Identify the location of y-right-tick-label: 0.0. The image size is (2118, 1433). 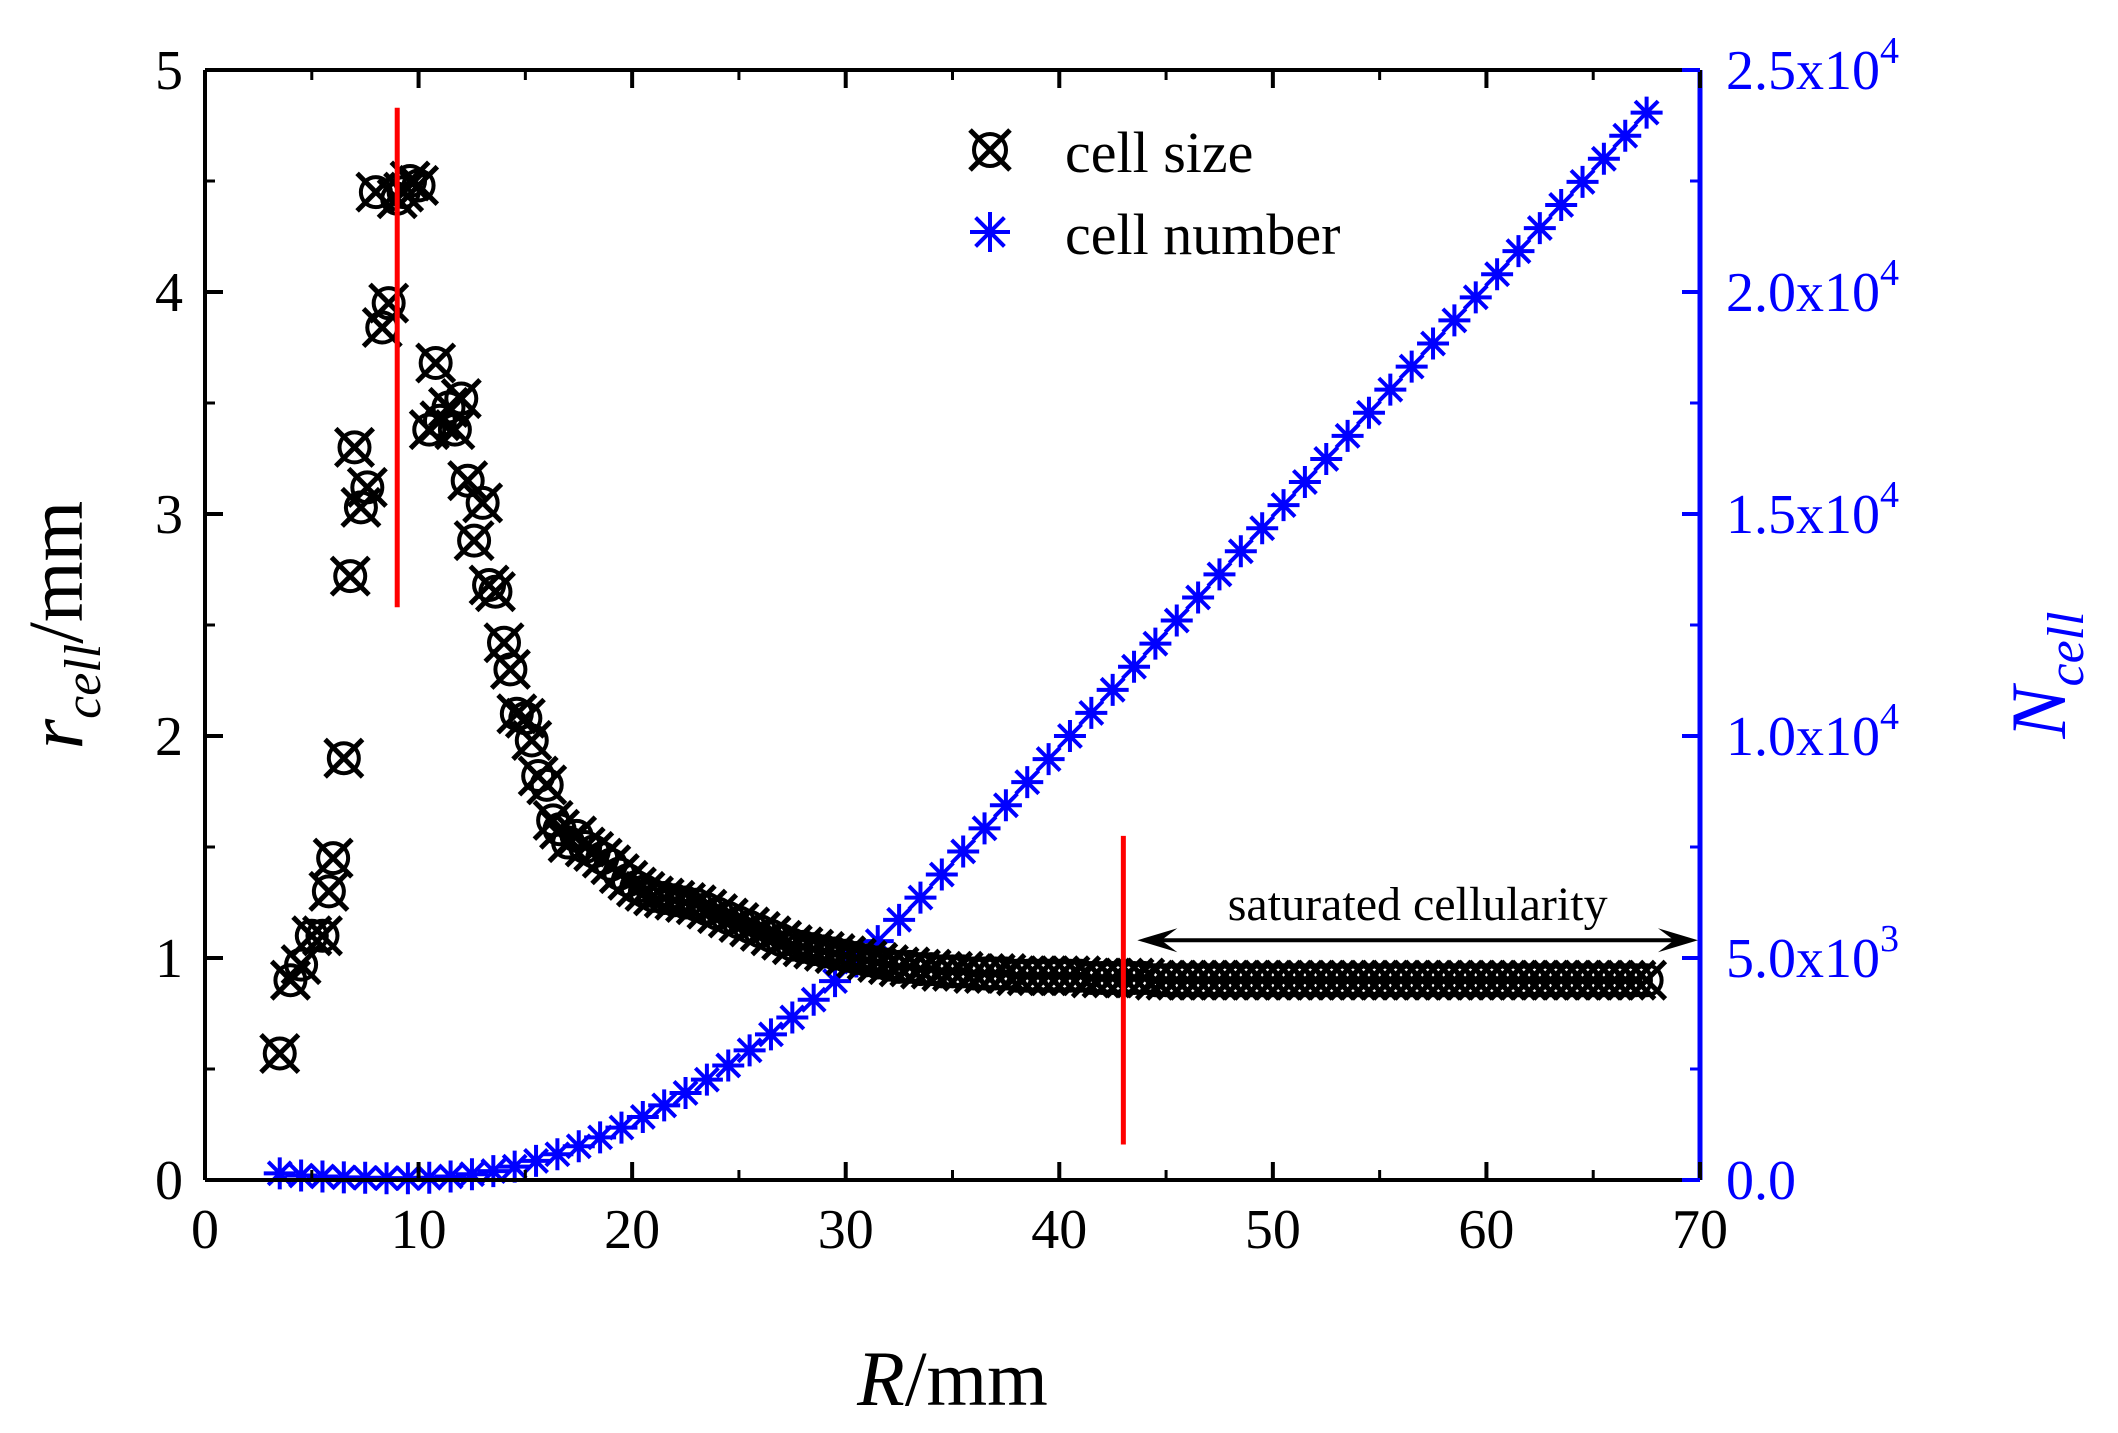
(1761, 1181).